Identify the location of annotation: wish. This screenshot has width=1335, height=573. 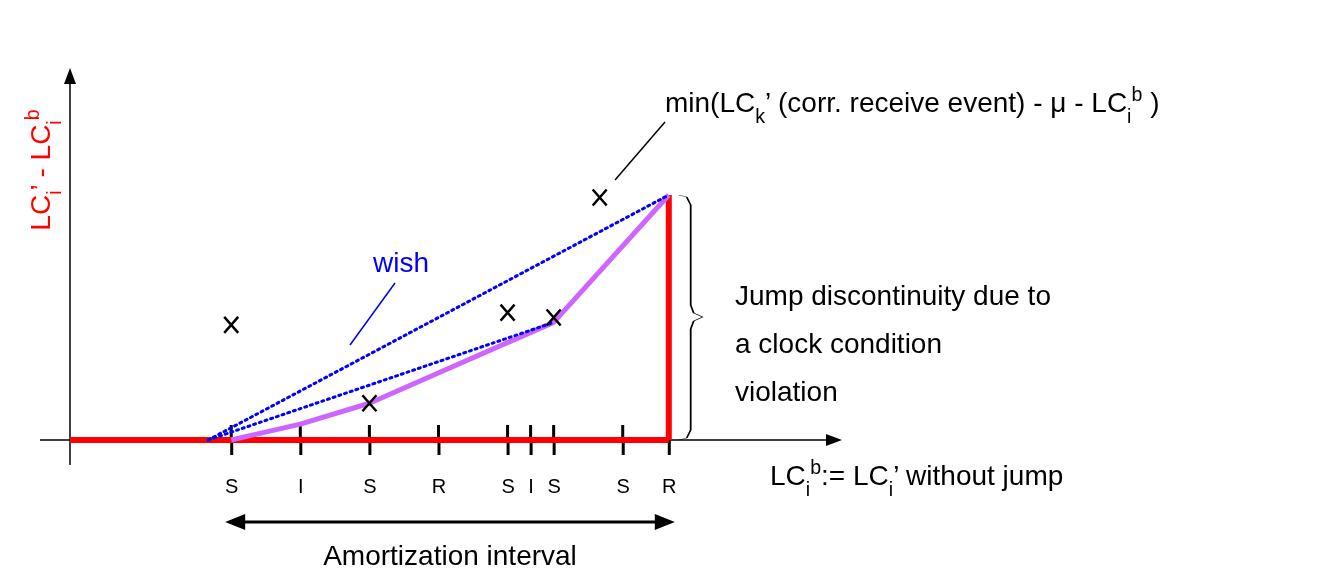
(401, 262).